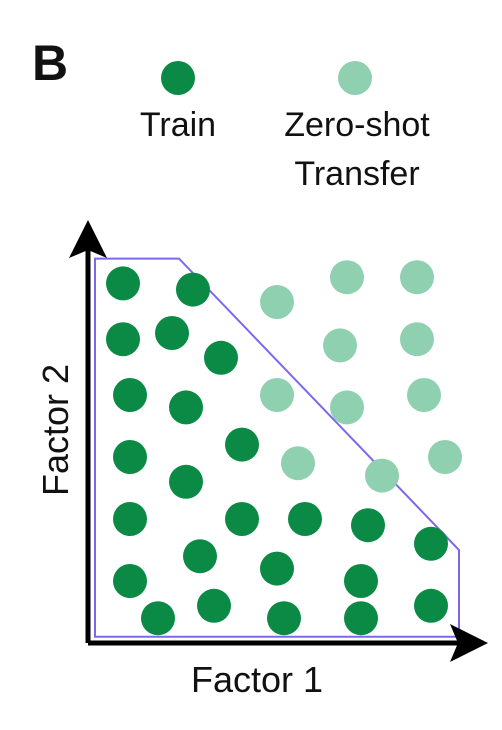 This screenshot has width=502, height=730. Describe the element at coordinates (178, 125) in the screenshot. I see `legend-train-label: Train` at that location.